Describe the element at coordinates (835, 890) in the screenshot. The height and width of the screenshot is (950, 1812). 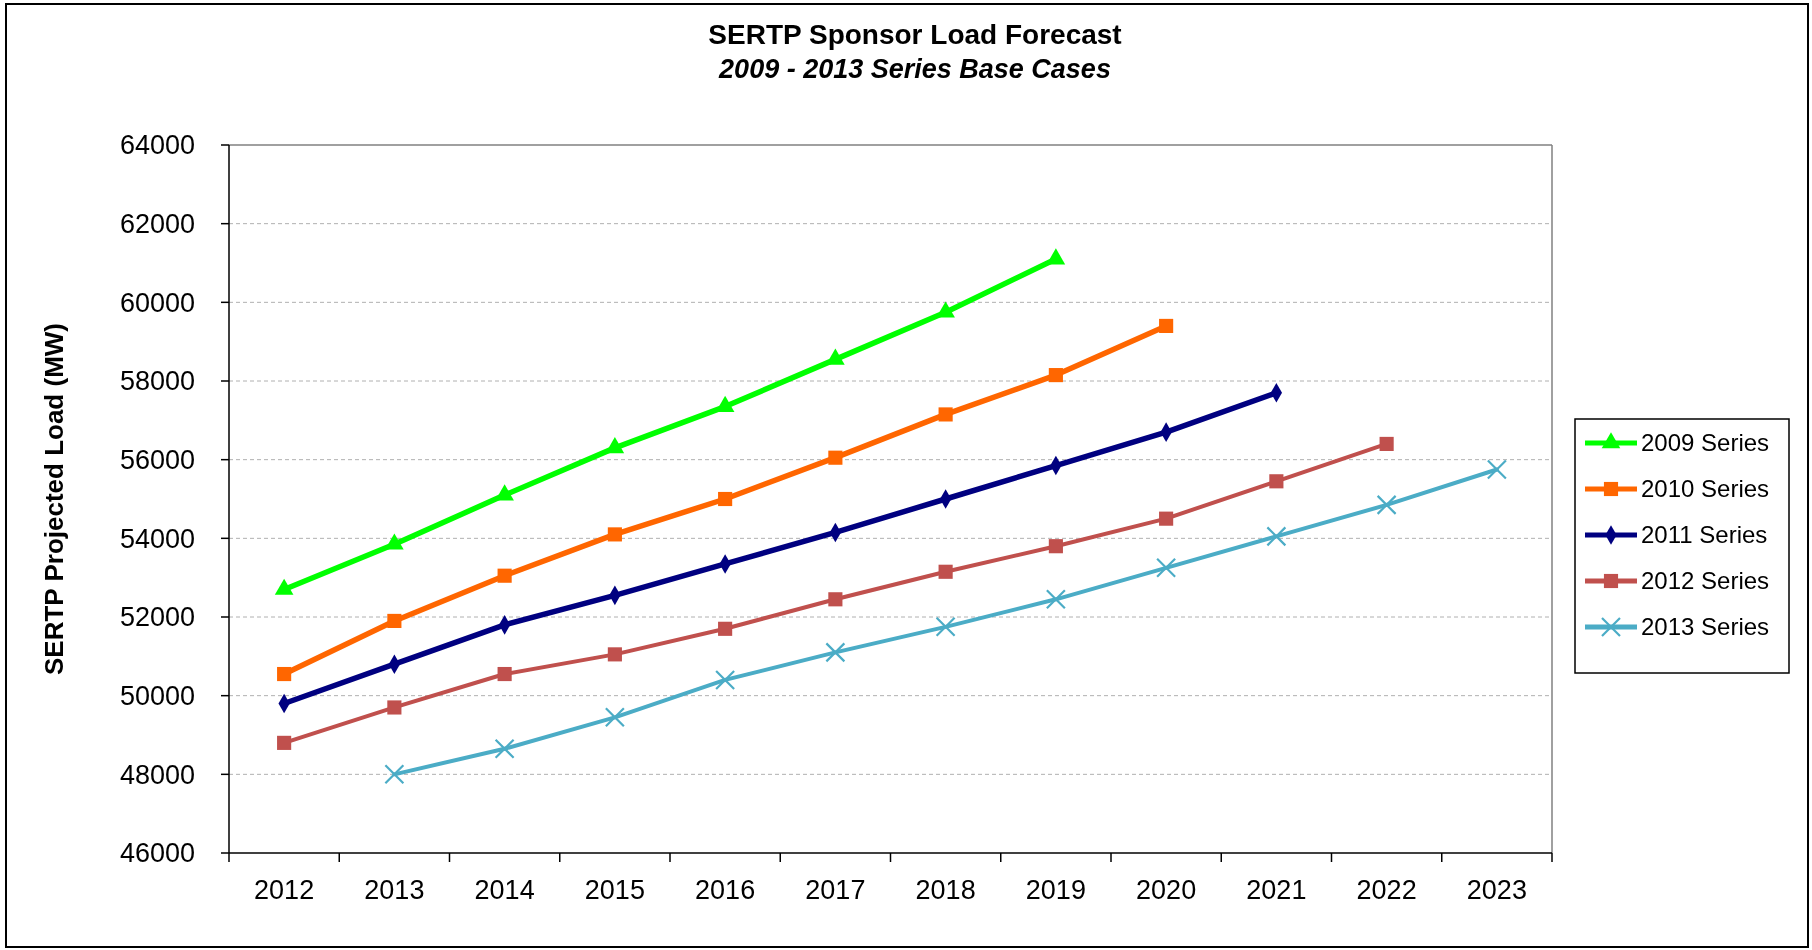
I see `x-tick-label: 2017` at that location.